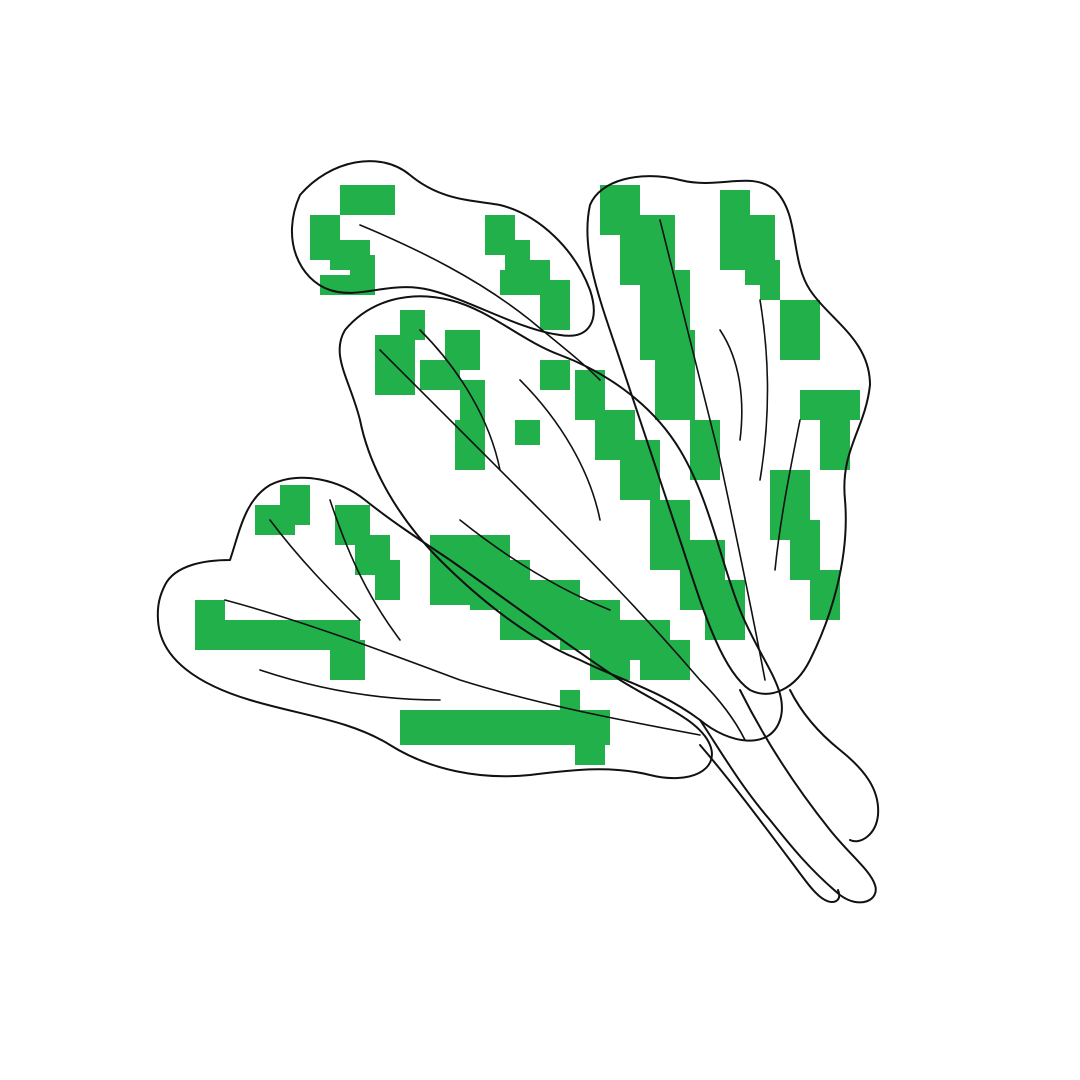 This screenshot has width=1080, height=1080. I want to click on stem-front, so click(788, 796).